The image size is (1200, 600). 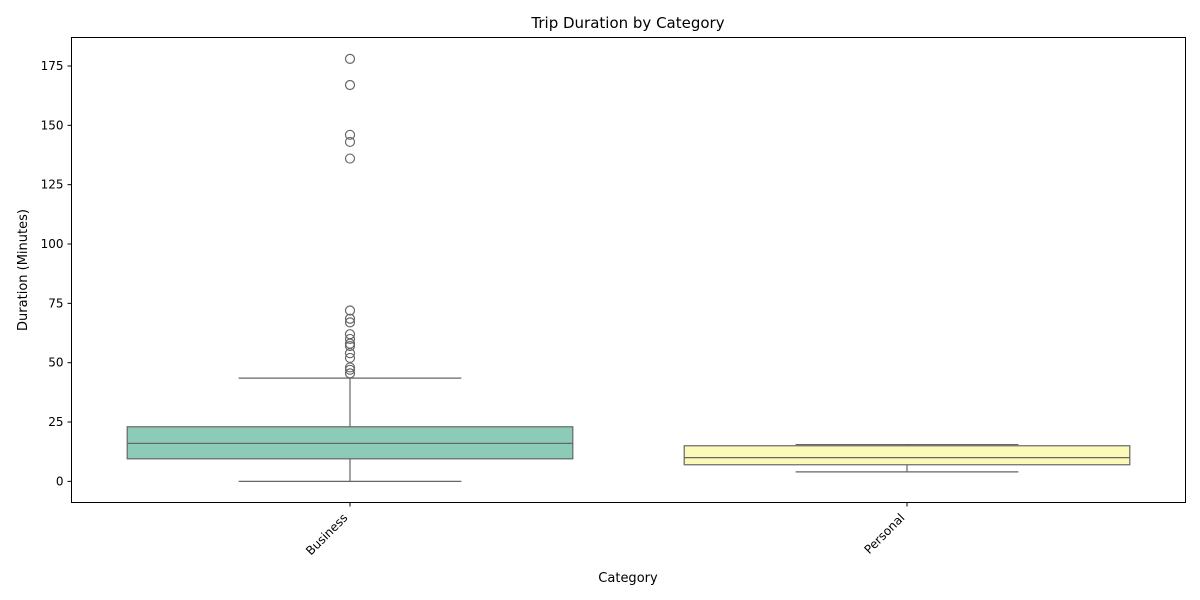 I want to click on y-tick-label: 125, so click(x=52, y=185).